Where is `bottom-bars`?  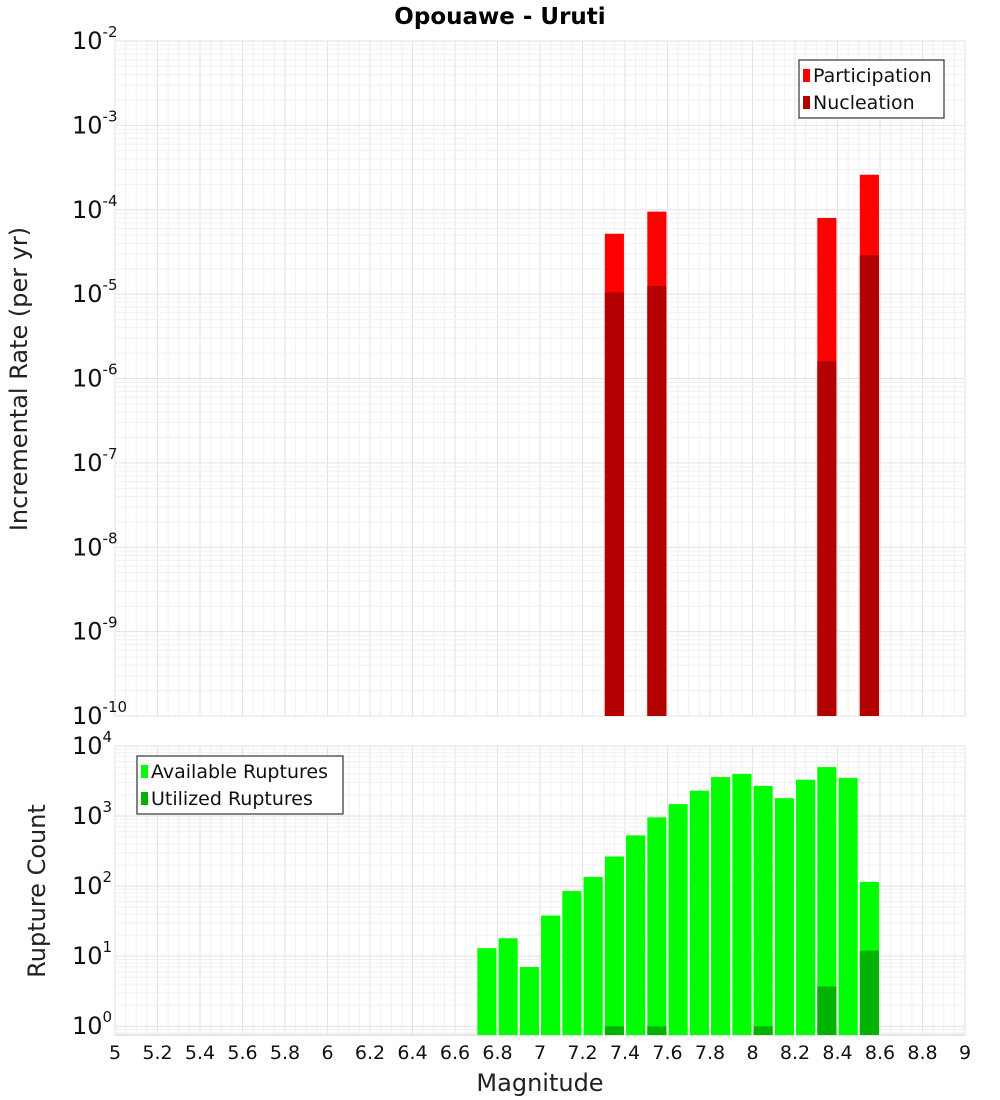 bottom-bars is located at coordinates (678, 901).